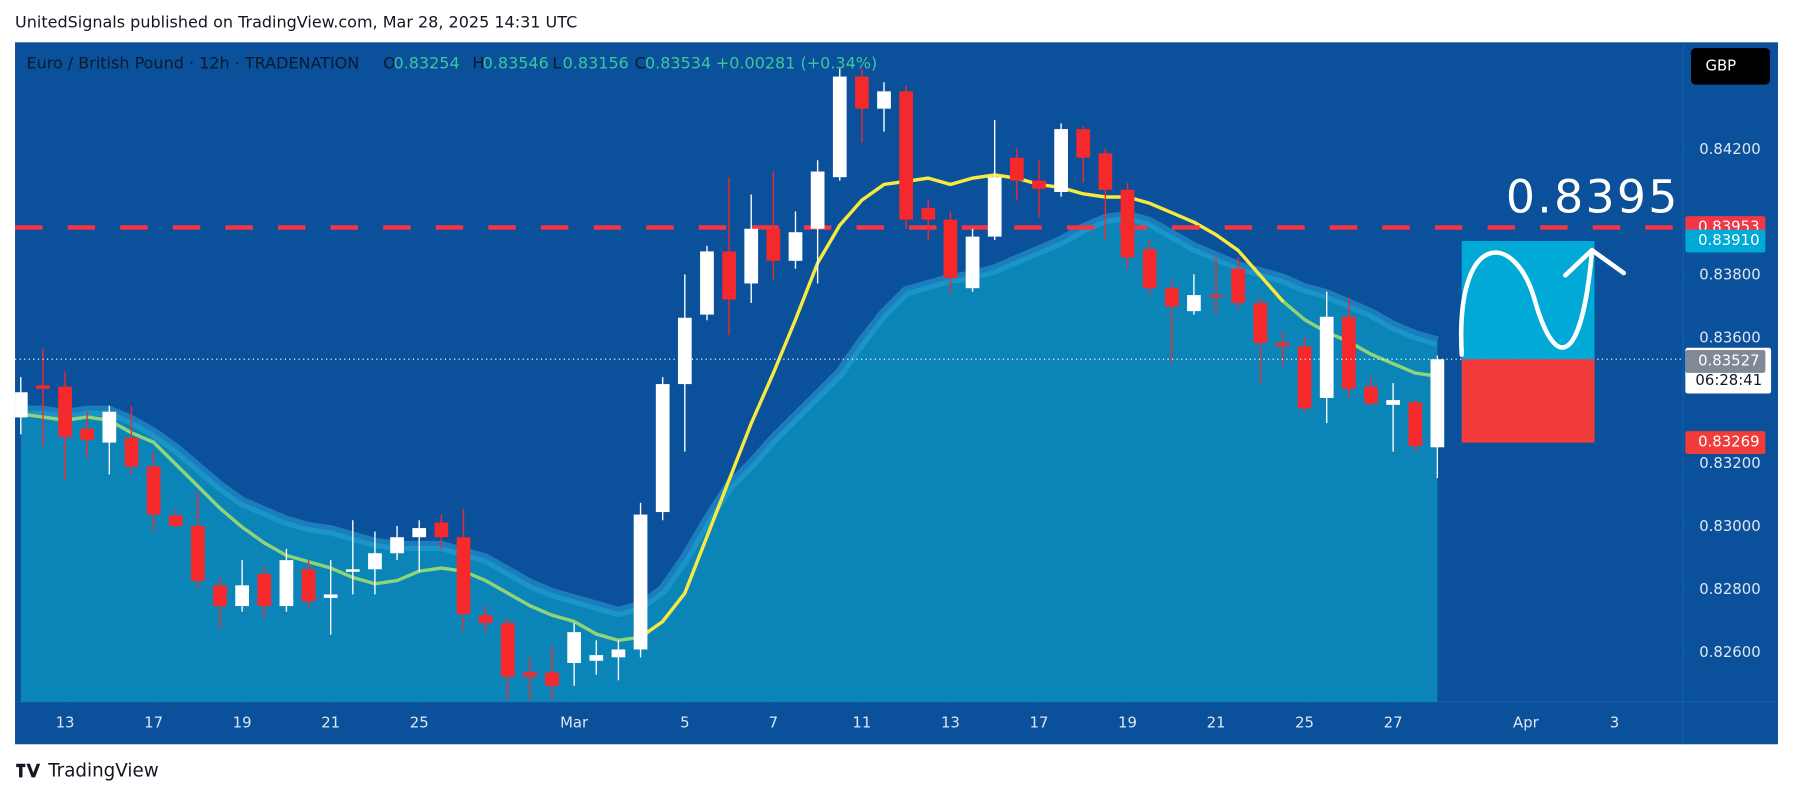 This screenshot has height=798, width=1793. I want to click on change-label: +0.00281 (+0.34%), so click(796, 63).